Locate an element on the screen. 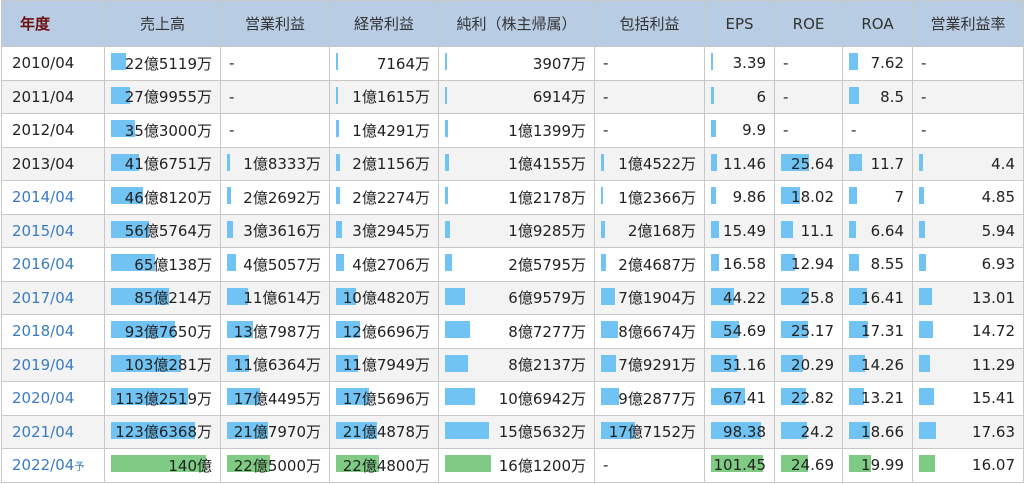  eps-value: 51.16 is located at coordinates (744, 364).